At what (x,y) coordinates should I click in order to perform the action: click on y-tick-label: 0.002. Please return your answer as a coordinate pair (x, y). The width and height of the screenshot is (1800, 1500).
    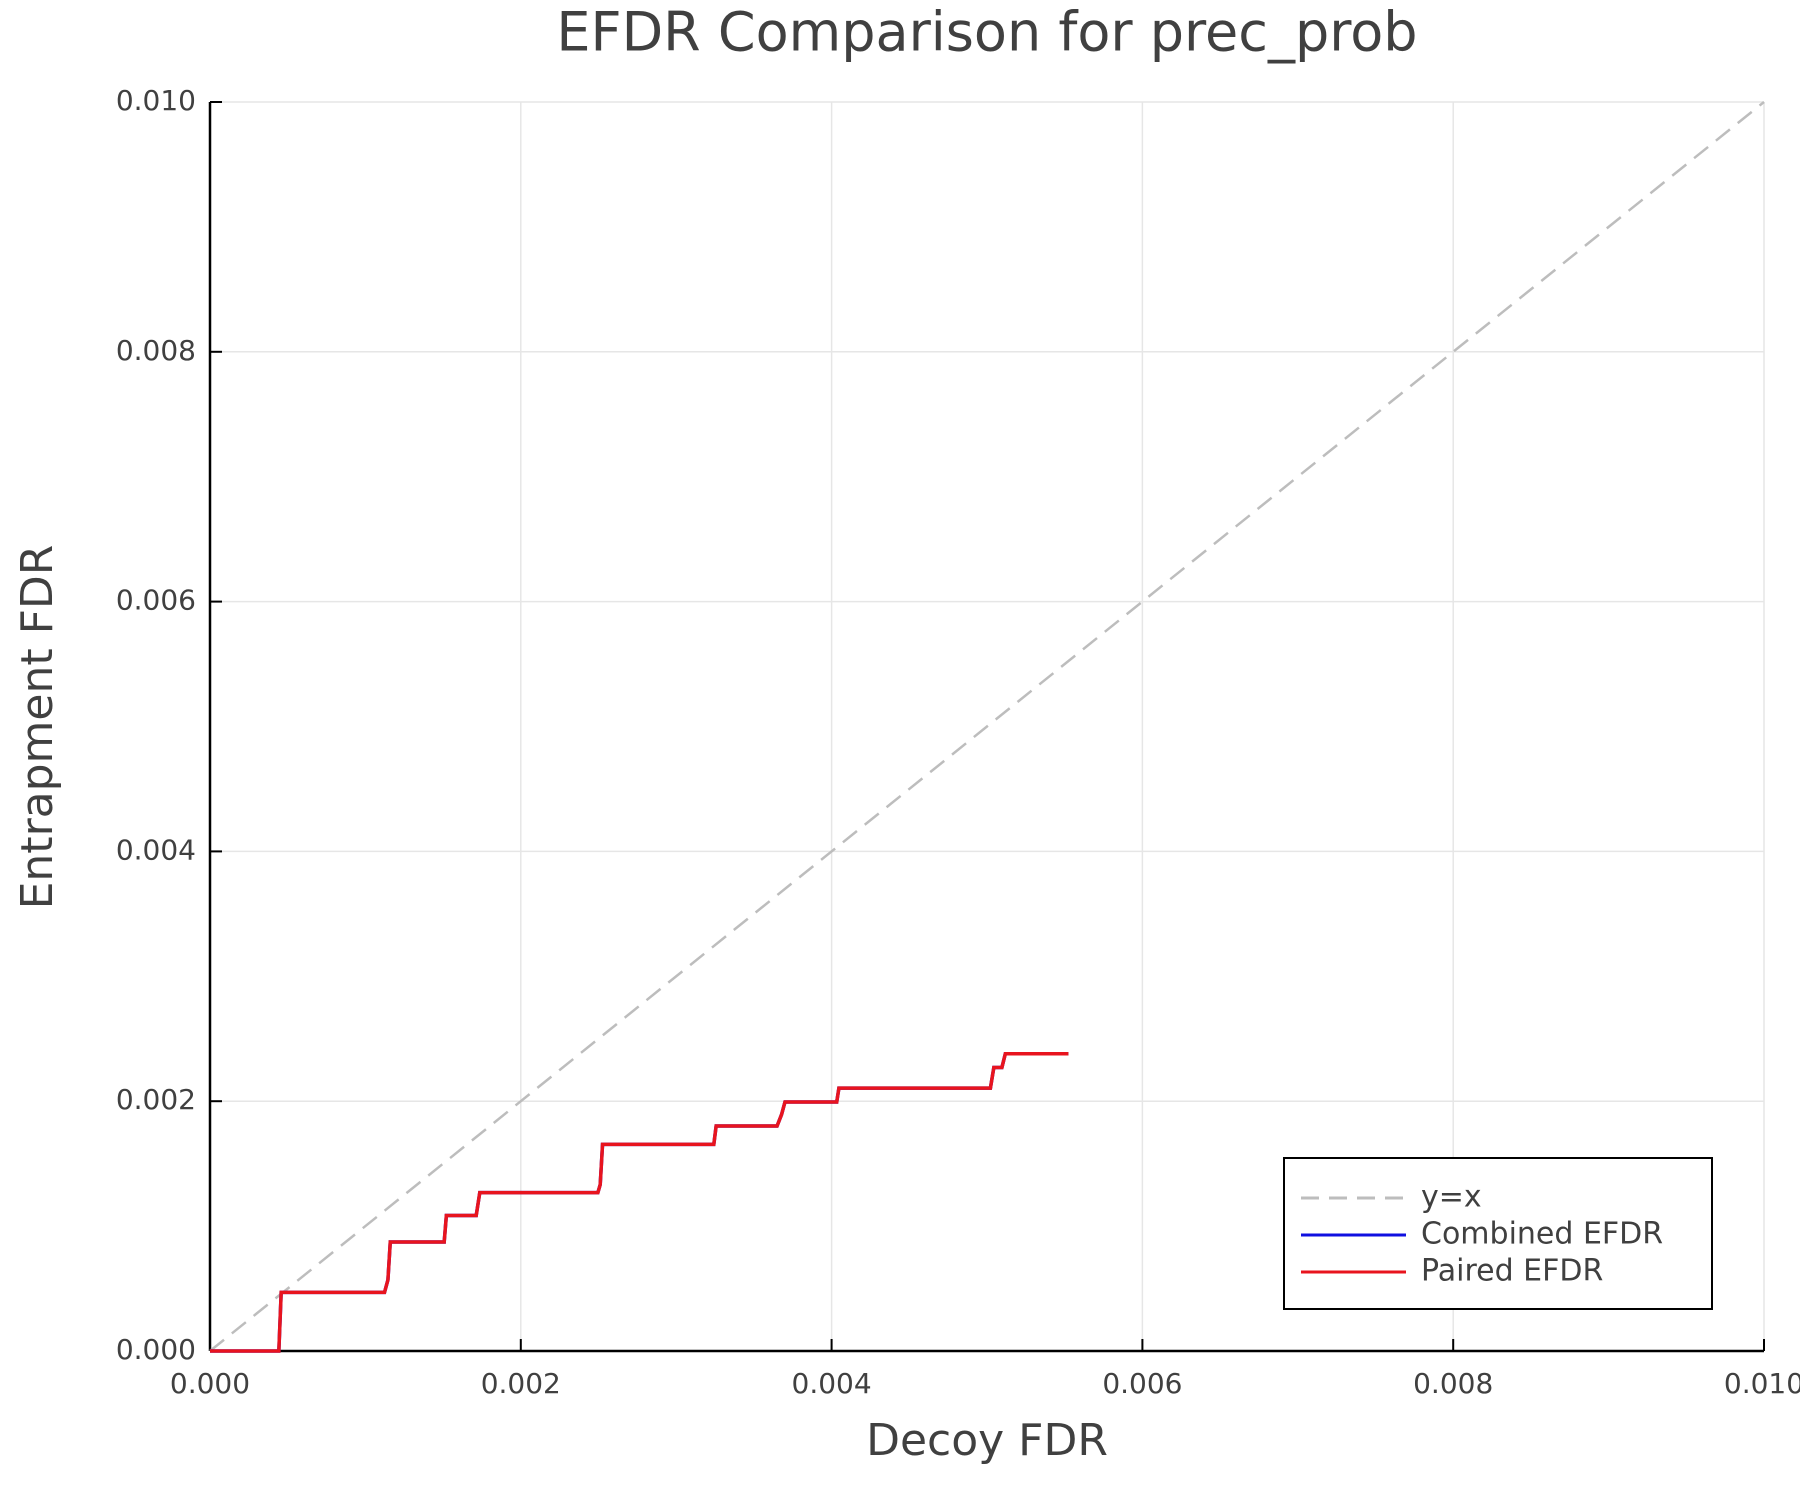
    Looking at the image, I should click on (156, 1099).